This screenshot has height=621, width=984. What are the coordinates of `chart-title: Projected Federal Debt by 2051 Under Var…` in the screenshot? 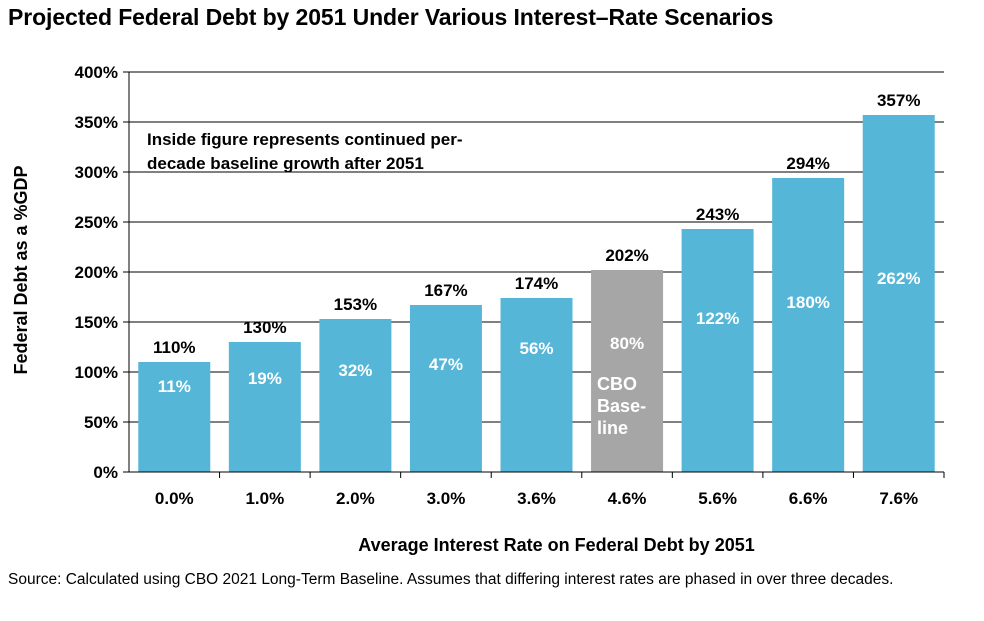 It's located at (391, 17).